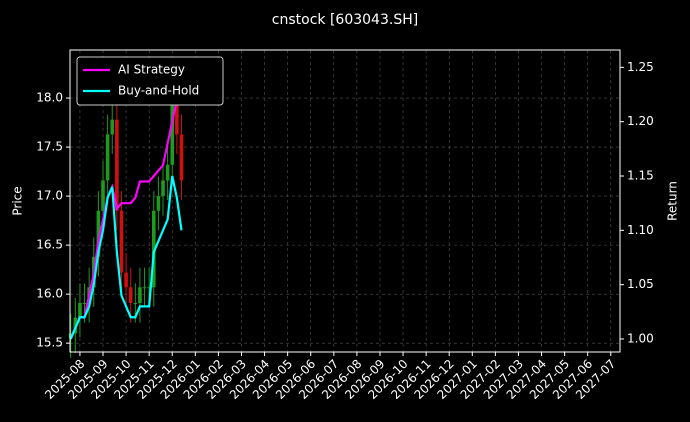 The image size is (690, 422). Describe the element at coordinates (673, 201) in the screenshot. I see `y2-axis-label: Return` at that location.